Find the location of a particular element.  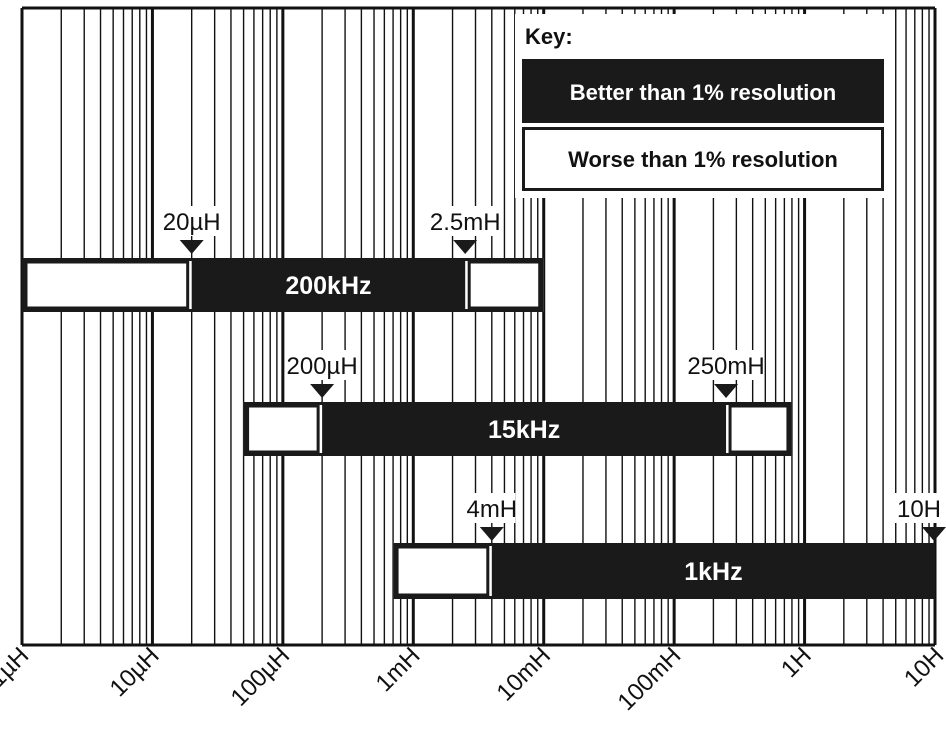

bar-label: 15kHz is located at coordinates (524, 430).